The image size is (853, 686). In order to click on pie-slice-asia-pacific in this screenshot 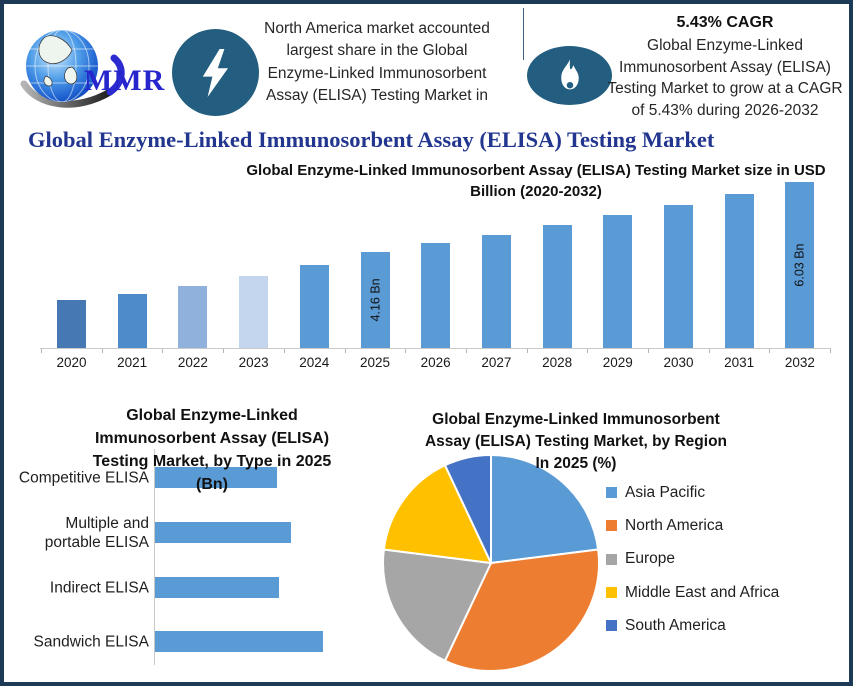, I will do `click(545, 509)`.